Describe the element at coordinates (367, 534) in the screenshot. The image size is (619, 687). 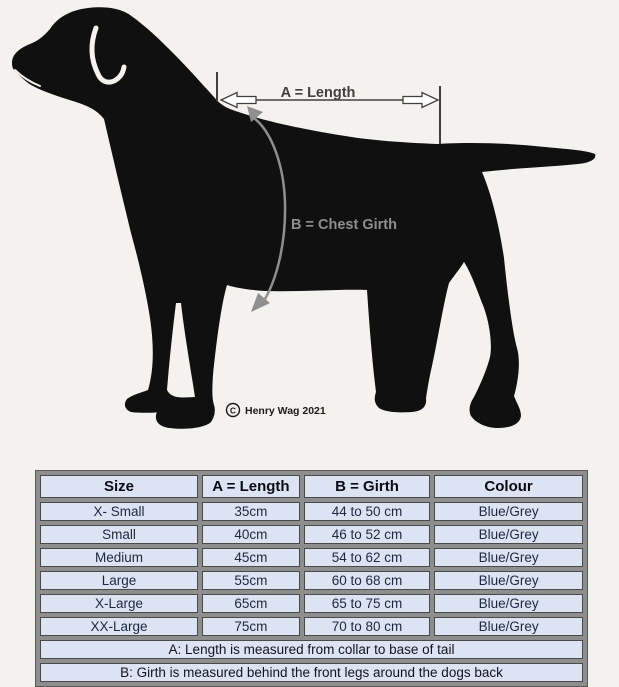
I see `cell-girth: 46 to 52 cm` at that location.